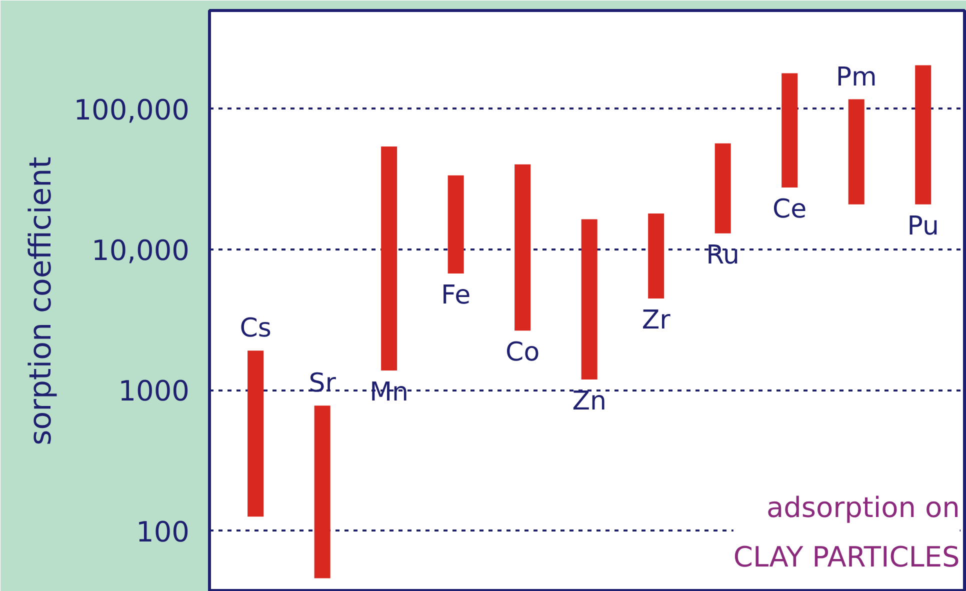  What do you see at coordinates (132, 109) in the screenshot?
I see `y-tick-label: 100,000` at bounding box center [132, 109].